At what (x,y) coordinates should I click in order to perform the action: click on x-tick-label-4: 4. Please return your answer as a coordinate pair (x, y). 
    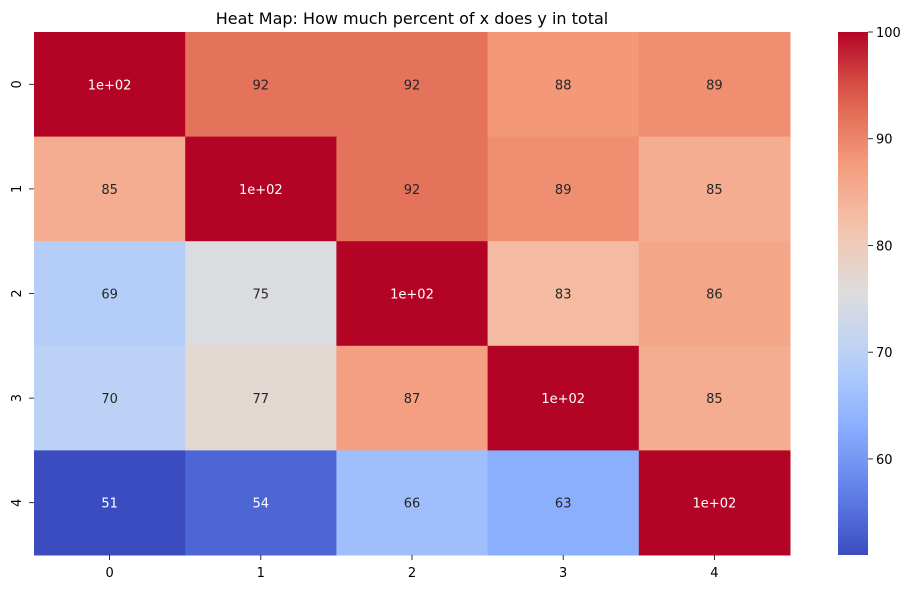
    Looking at the image, I should click on (714, 573).